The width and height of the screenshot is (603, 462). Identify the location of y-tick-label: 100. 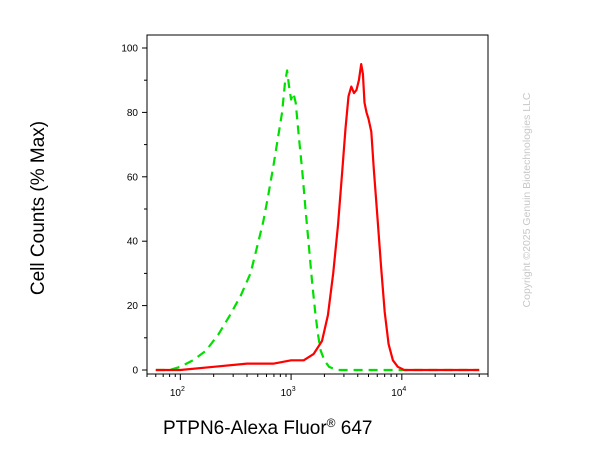
(129, 49).